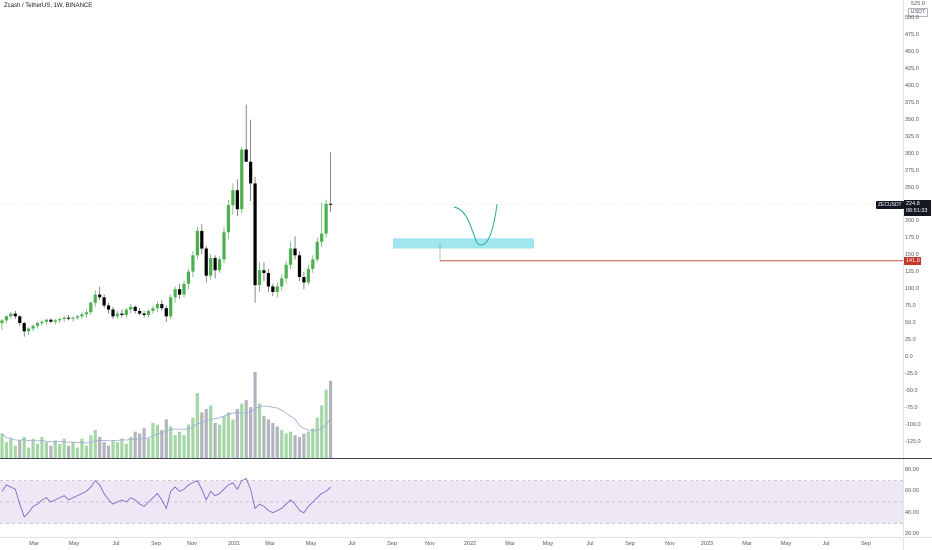  I want to click on price-tick-label: 275.0, so click(912, 170).